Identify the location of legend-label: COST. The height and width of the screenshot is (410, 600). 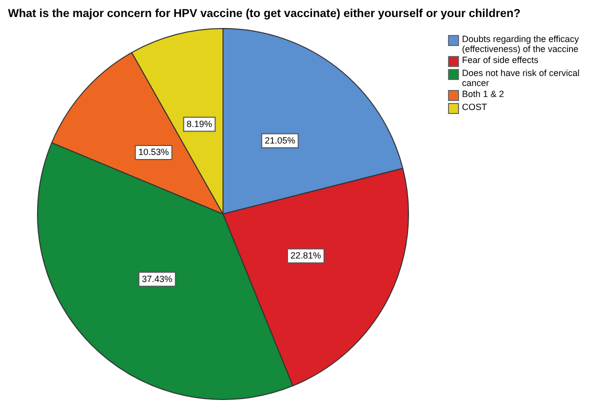
(475, 107).